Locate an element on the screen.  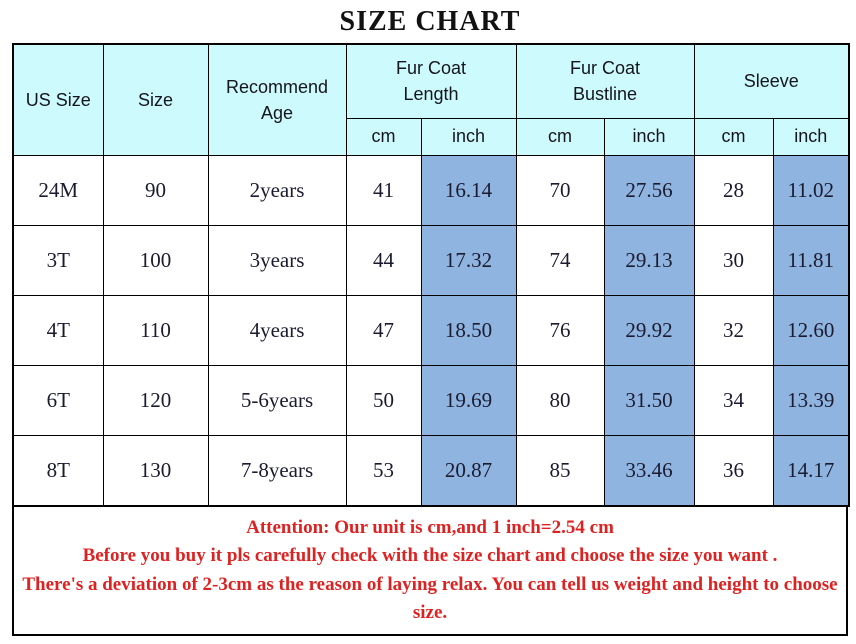
table-row: 4T 110 4years 47 18.50 76 29.92 32 12.60 is located at coordinates (431, 330).